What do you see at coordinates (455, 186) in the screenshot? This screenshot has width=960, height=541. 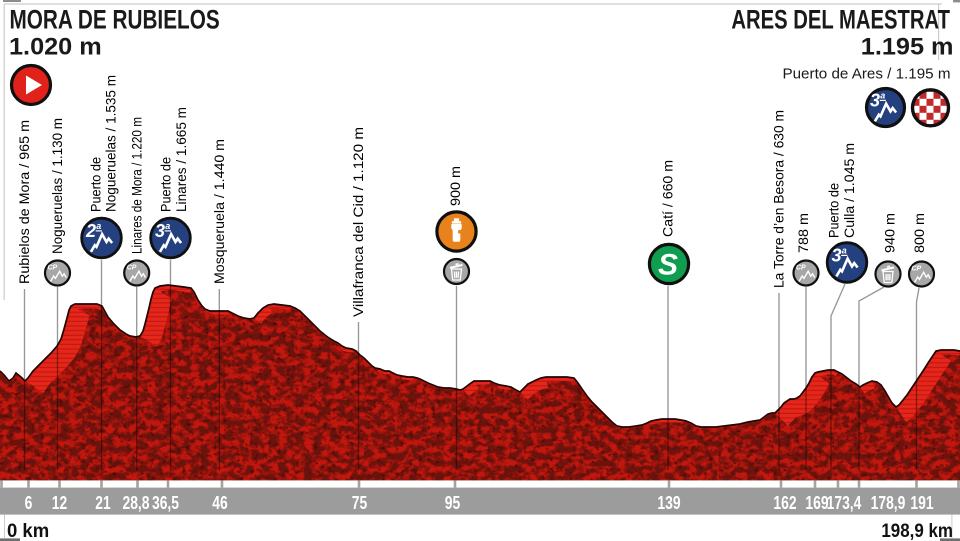 I see `svg-text: 900 m` at bounding box center [455, 186].